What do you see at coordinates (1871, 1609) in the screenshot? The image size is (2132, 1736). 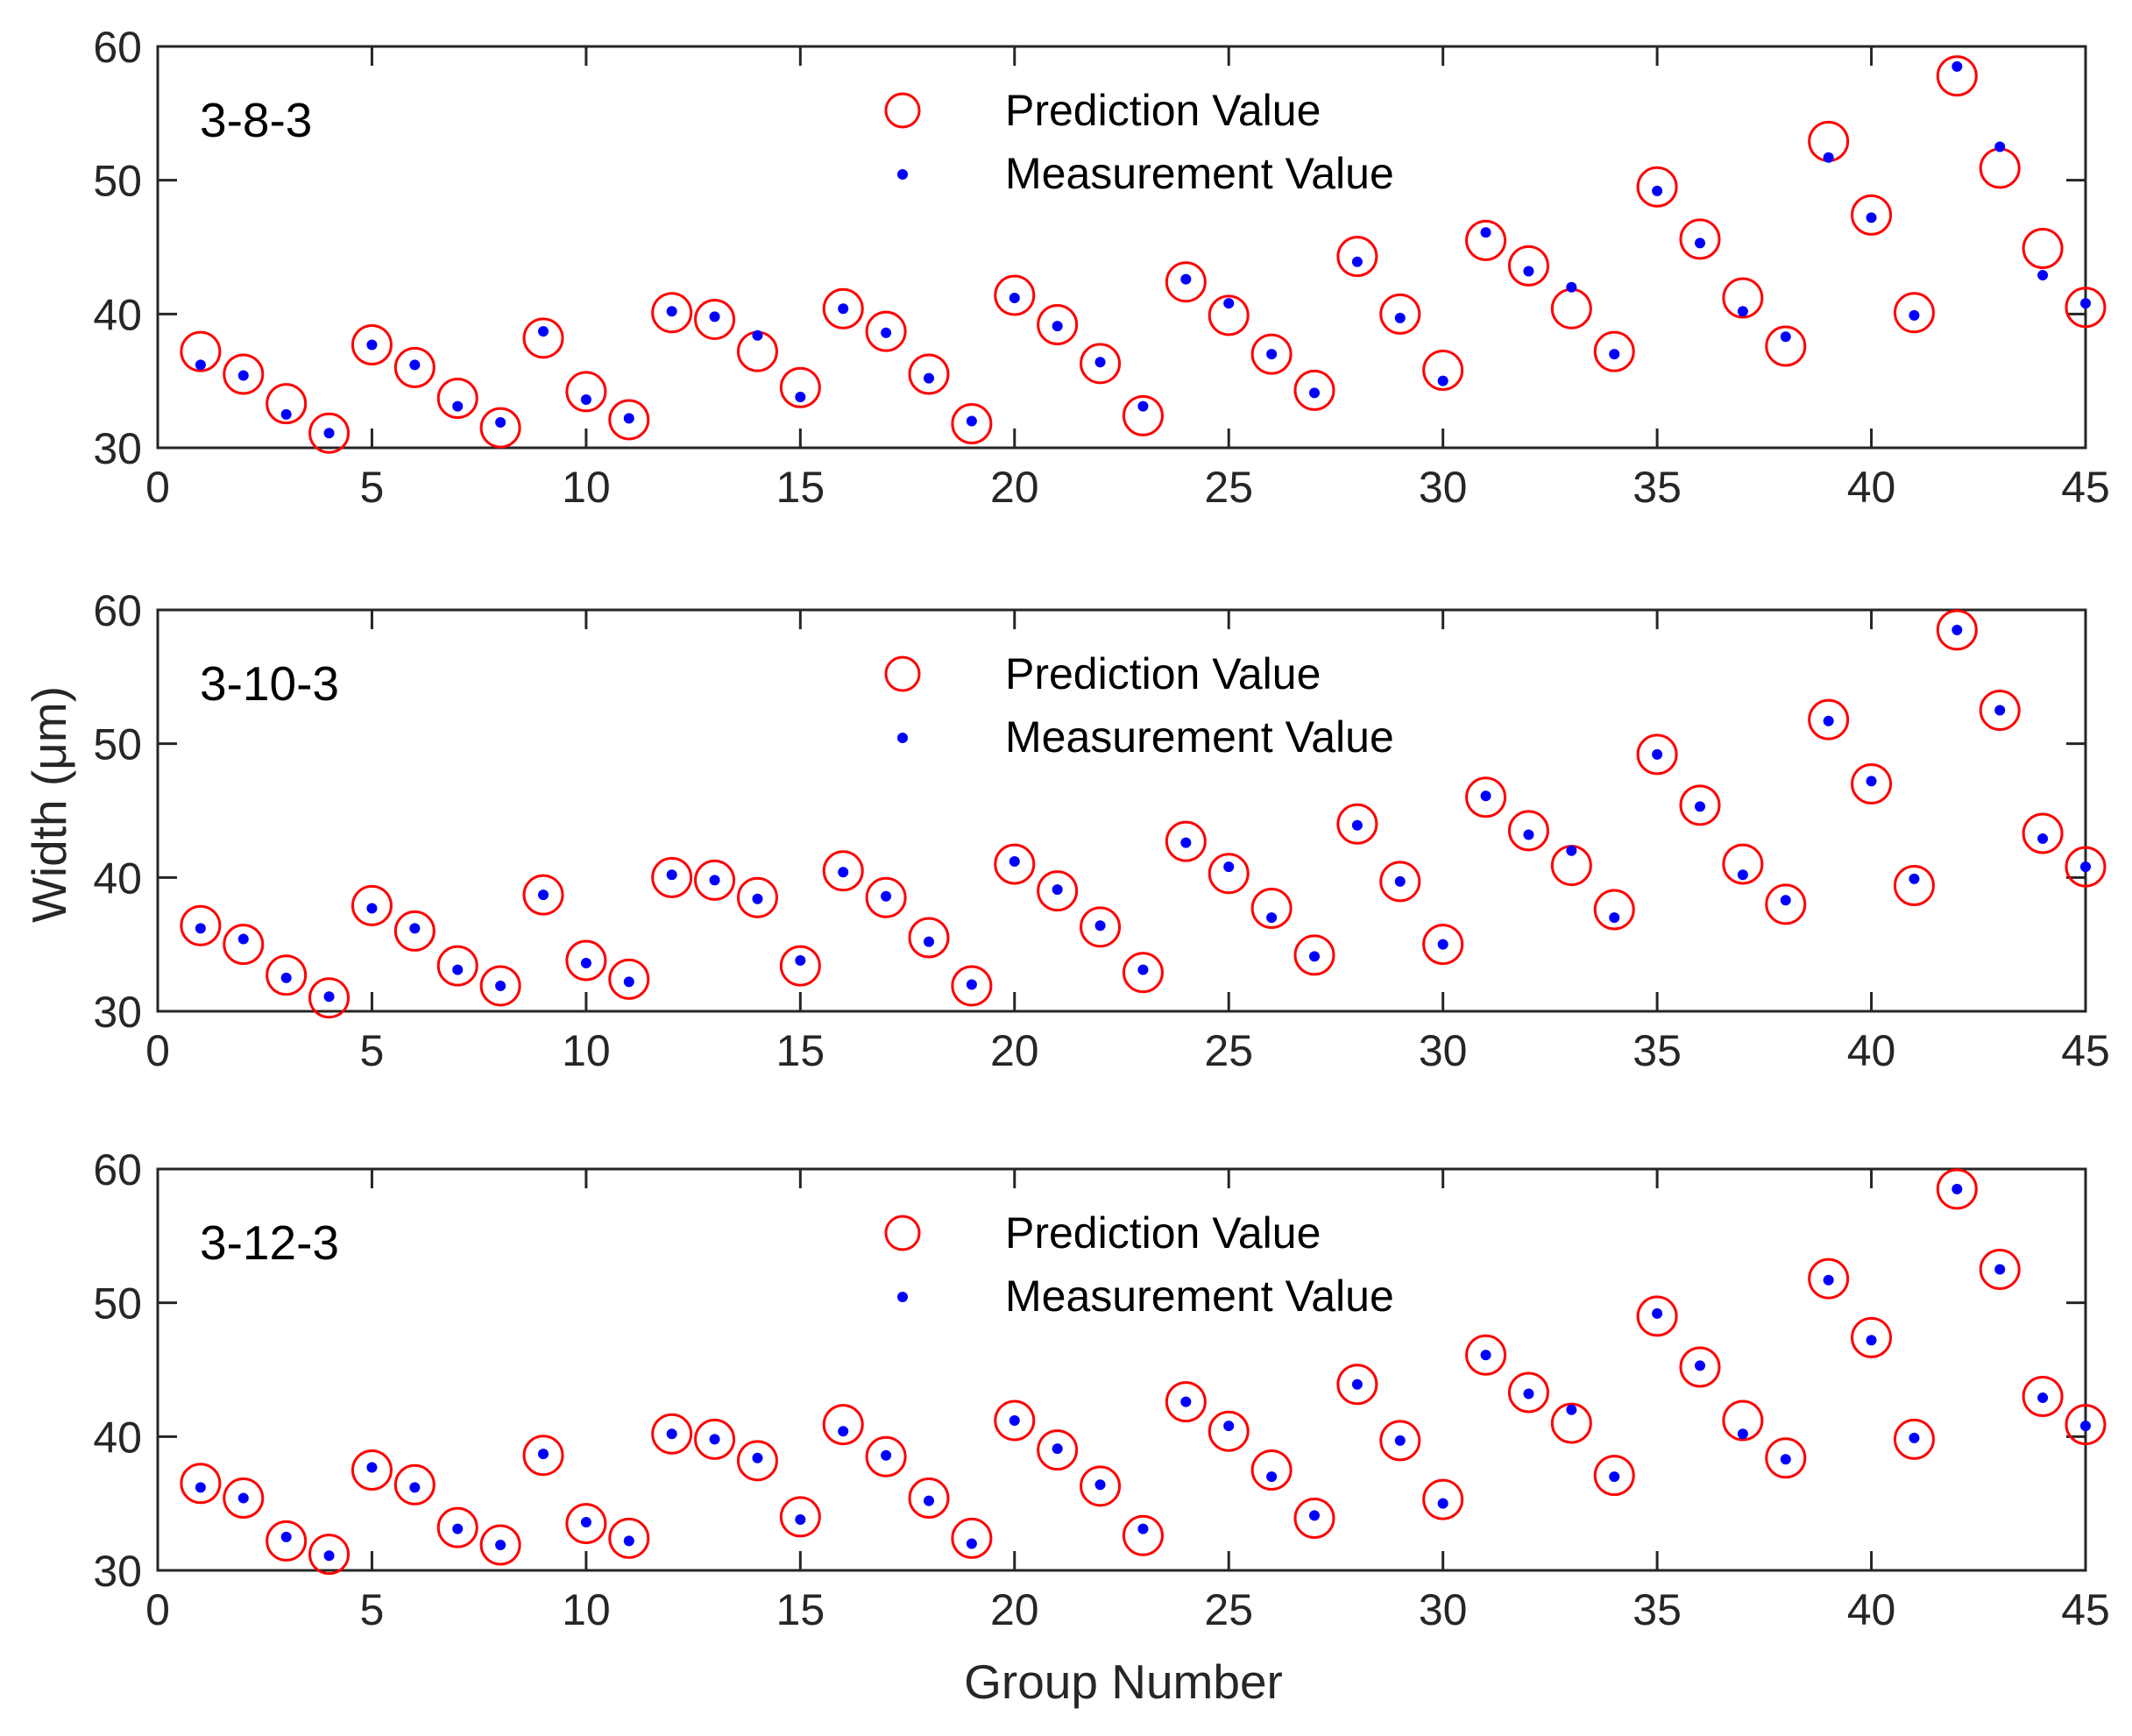 I see `x-tick-label: 40` at bounding box center [1871, 1609].